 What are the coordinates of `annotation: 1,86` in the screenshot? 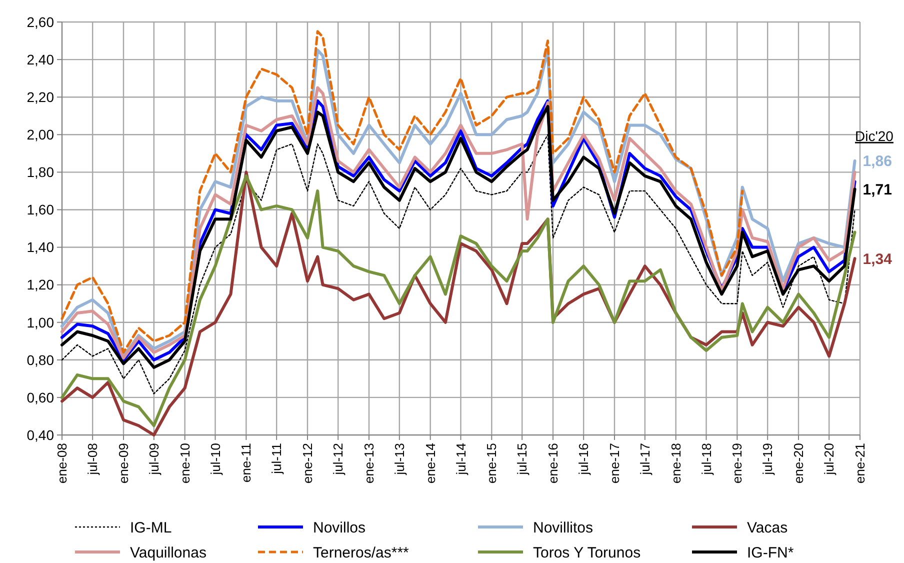 It's located at (877, 161).